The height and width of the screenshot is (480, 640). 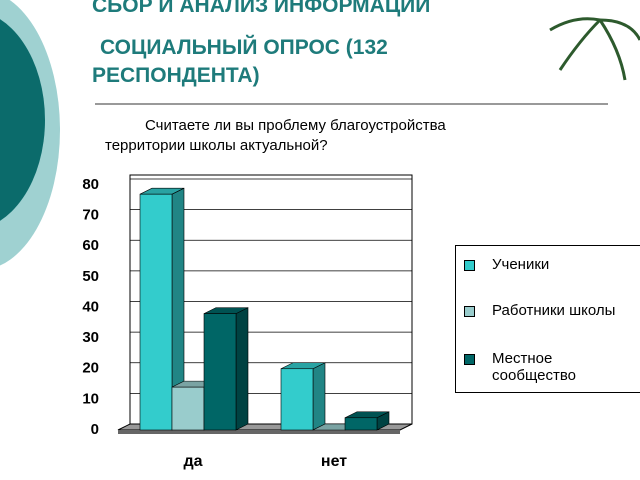 I want to click on legend: Ученики Работники школы Местное сообщество, so click(x=547, y=319).